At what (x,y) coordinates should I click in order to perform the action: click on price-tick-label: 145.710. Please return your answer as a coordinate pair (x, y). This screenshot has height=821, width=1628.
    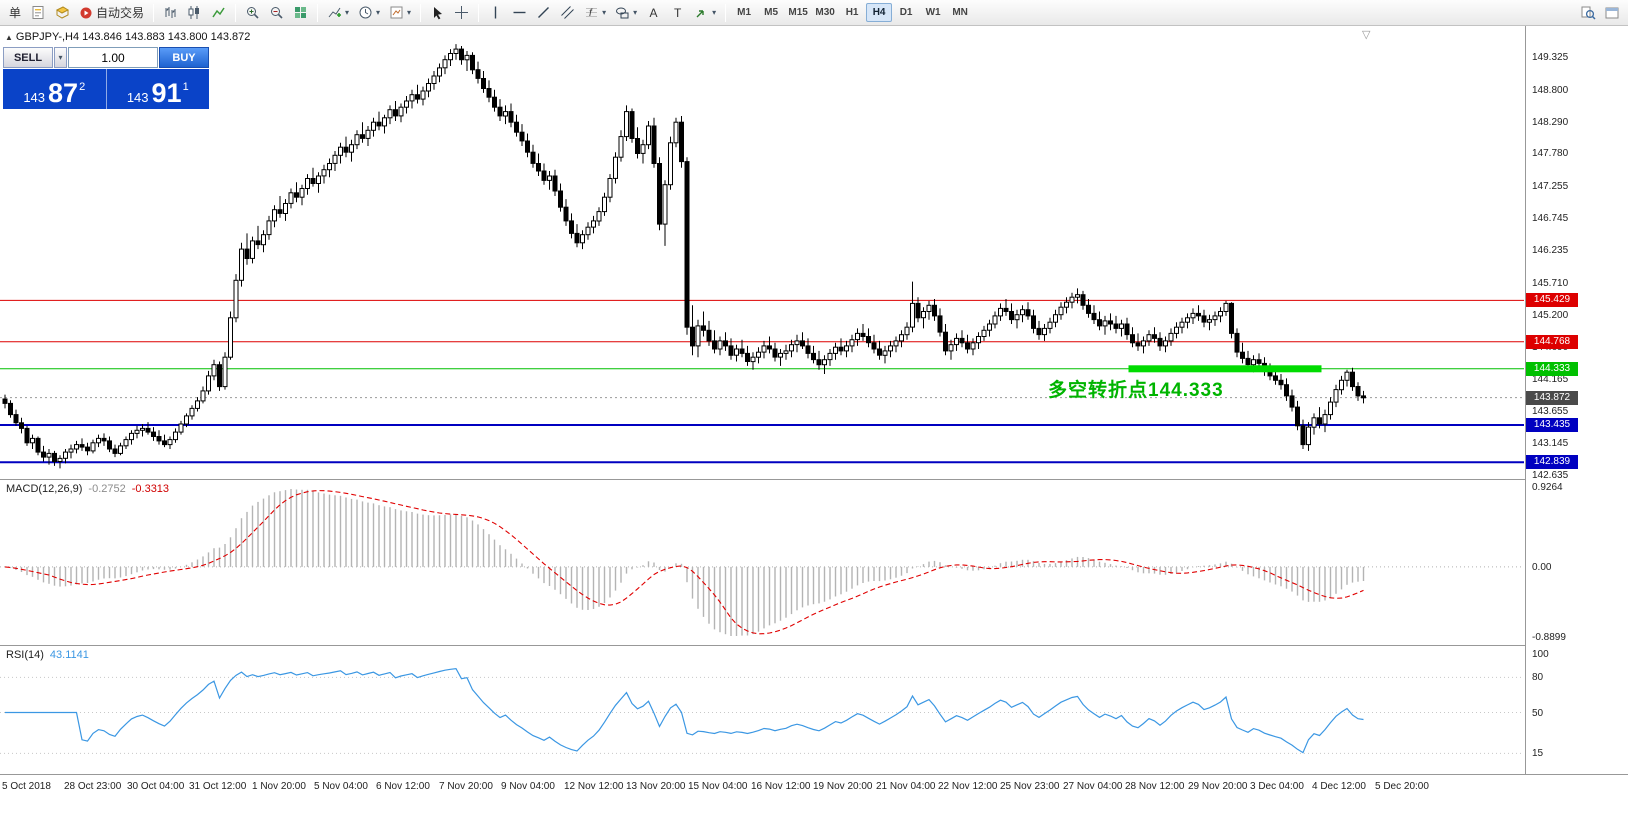
    Looking at the image, I should click on (1550, 283).